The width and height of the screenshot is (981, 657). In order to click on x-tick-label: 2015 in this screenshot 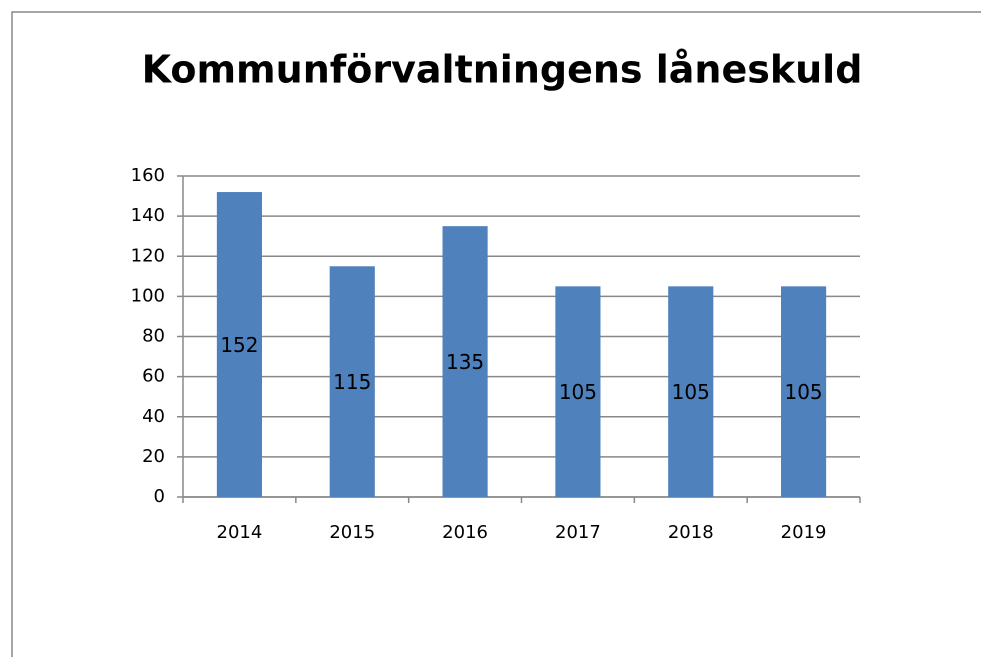, I will do `click(352, 532)`.